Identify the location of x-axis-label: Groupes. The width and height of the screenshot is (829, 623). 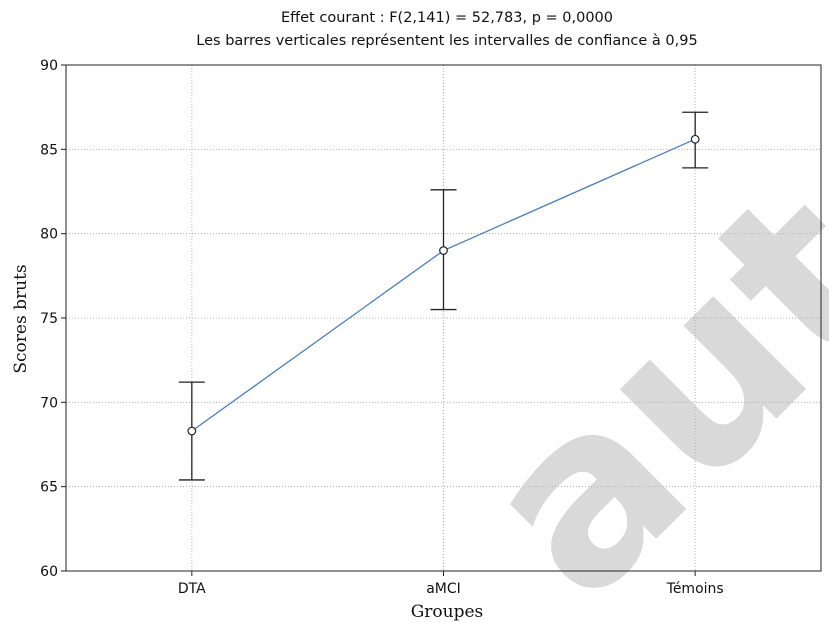
(447, 612).